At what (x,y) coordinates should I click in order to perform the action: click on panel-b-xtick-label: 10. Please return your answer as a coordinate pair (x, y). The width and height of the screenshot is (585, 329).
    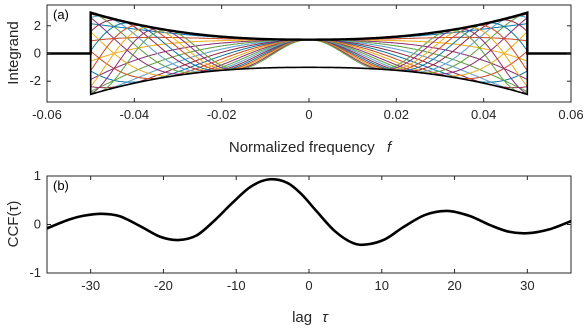
    Looking at the image, I should click on (382, 285).